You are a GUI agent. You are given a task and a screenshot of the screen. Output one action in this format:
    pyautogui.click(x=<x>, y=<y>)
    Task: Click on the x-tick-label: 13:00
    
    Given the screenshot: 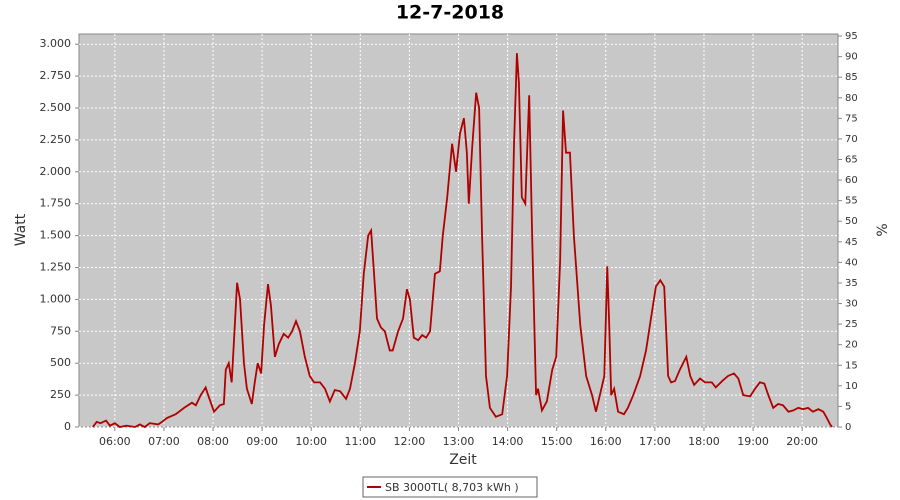 What is the action you would take?
    pyautogui.click(x=459, y=441)
    